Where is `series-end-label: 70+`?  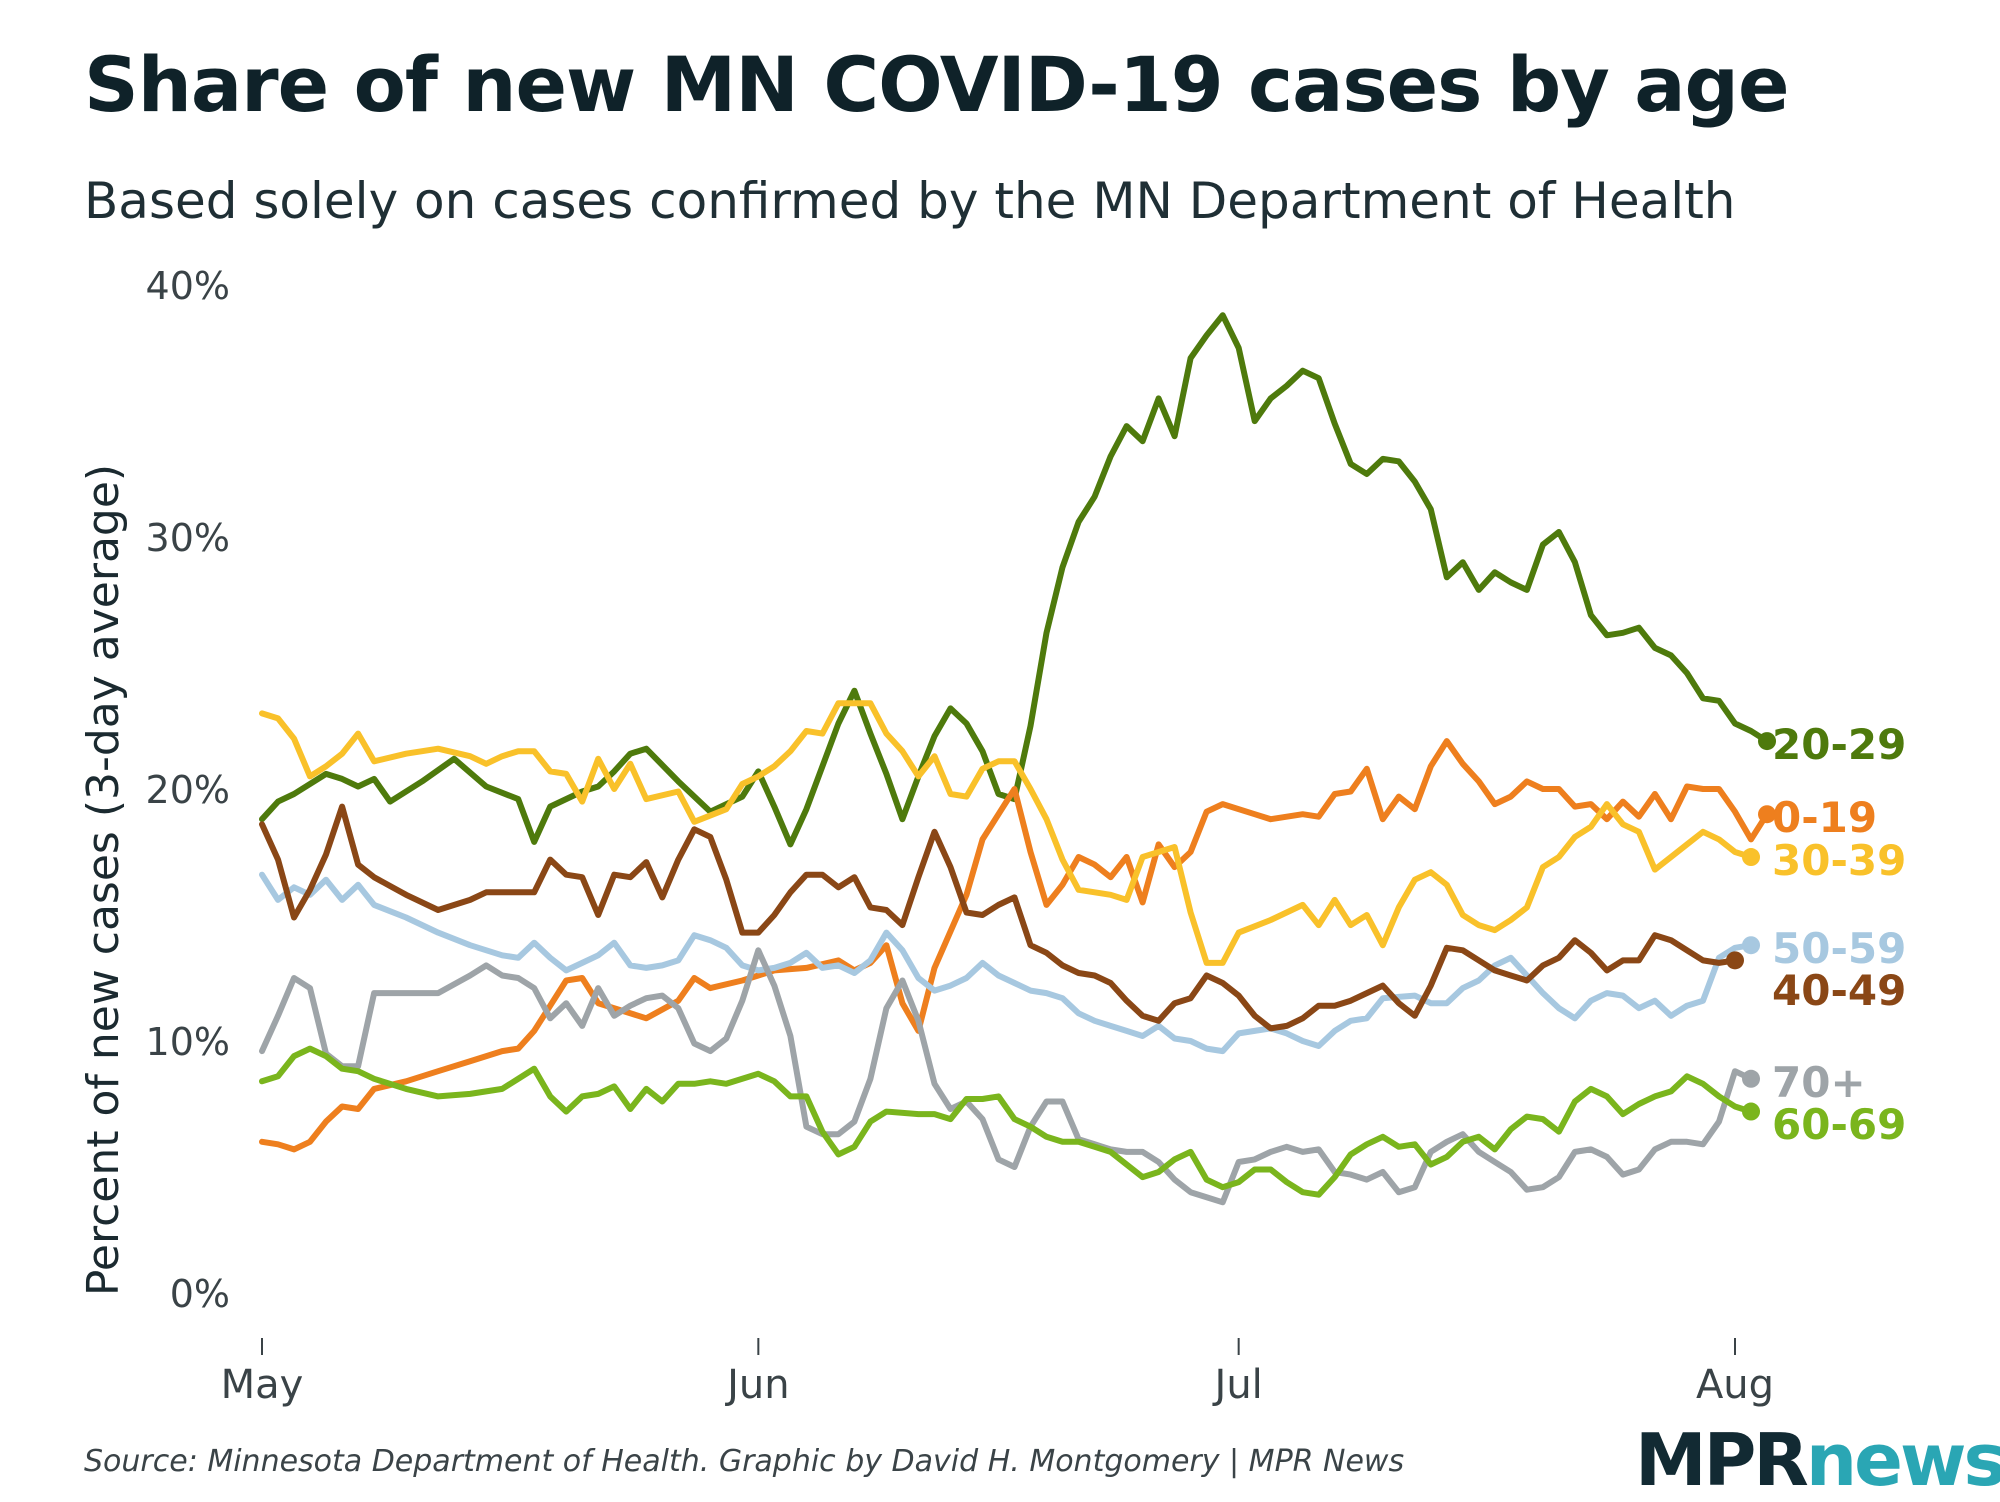 series-end-label: 70+ is located at coordinates (1819, 1082).